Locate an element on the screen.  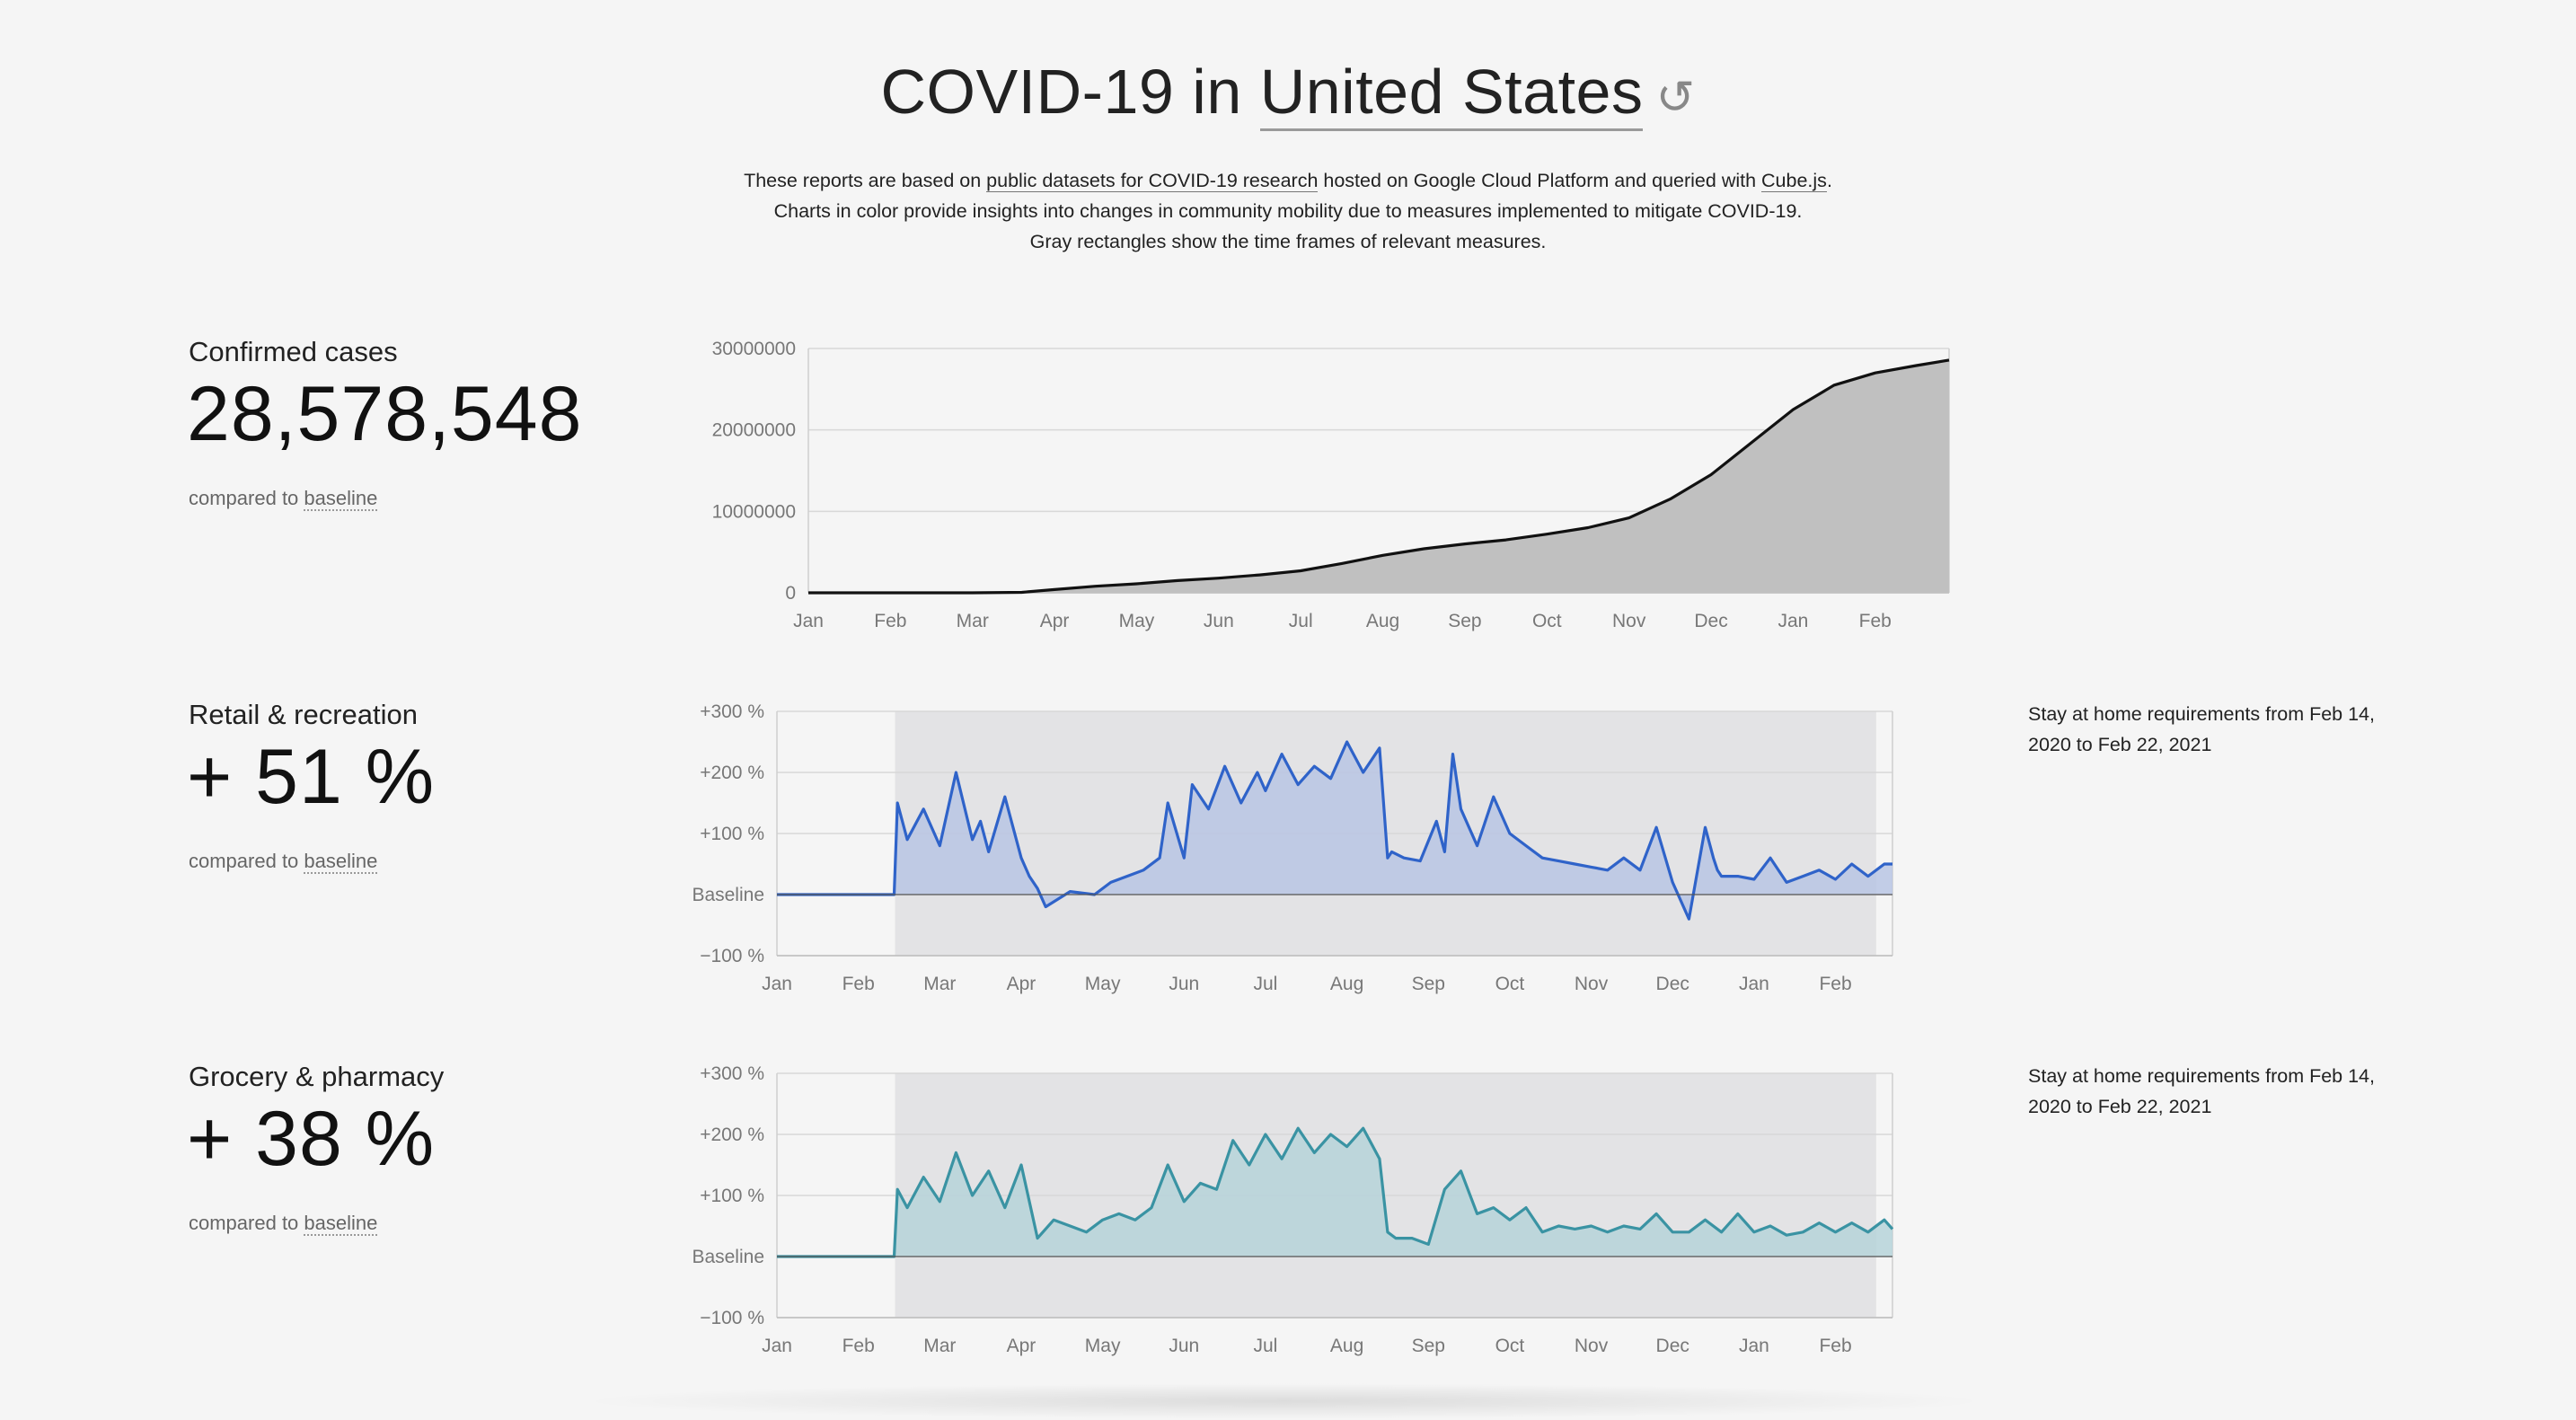
y-tick-label: 20000000 is located at coordinates (754, 430).